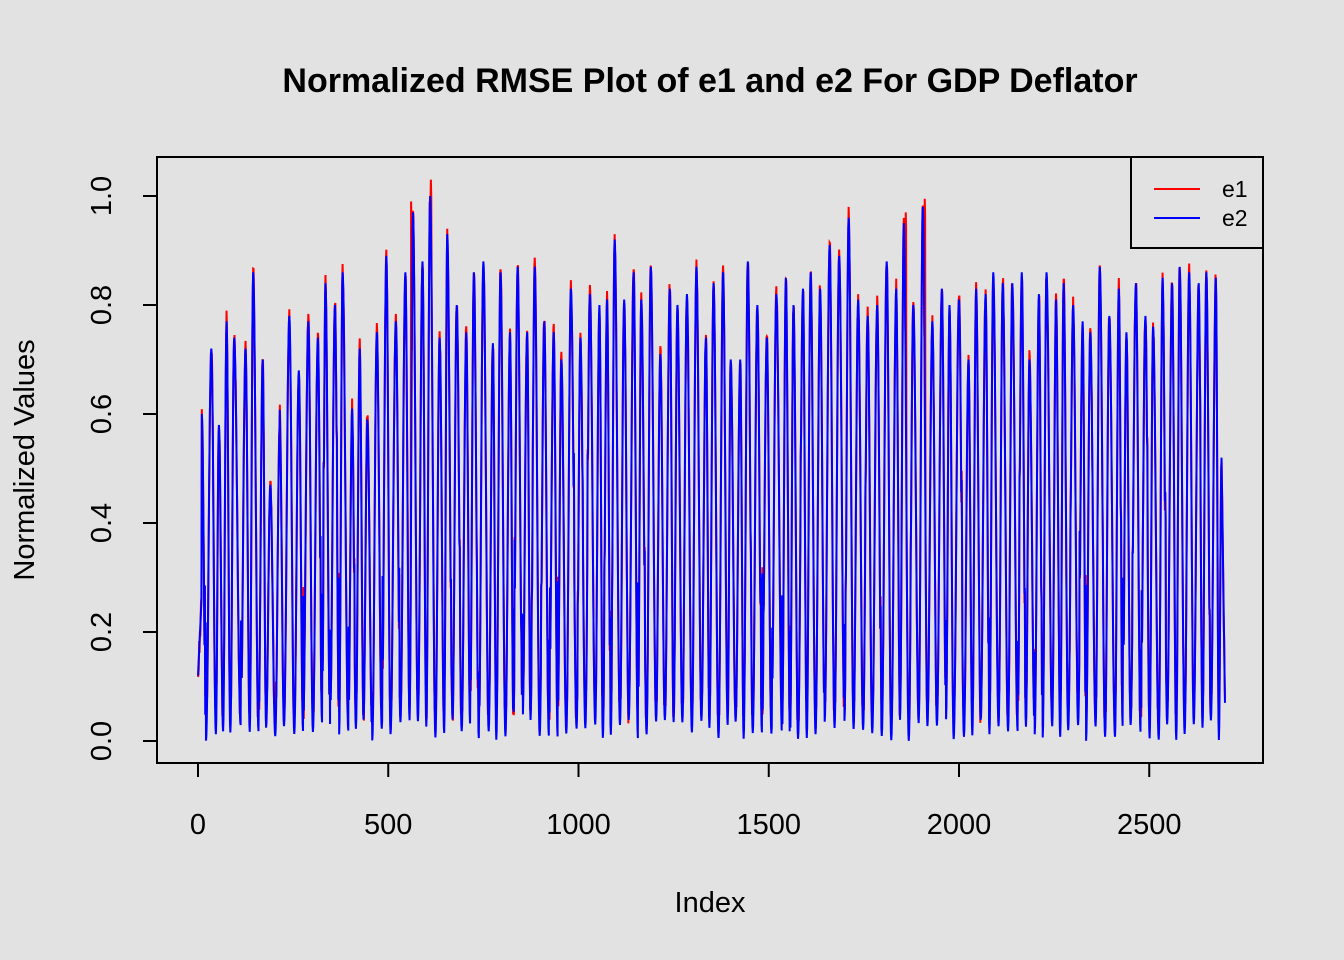 The height and width of the screenshot is (960, 1344). Describe the element at coordinates (102, 414) in the screenshot. I see `y-tick-label: 0.6` at that location.